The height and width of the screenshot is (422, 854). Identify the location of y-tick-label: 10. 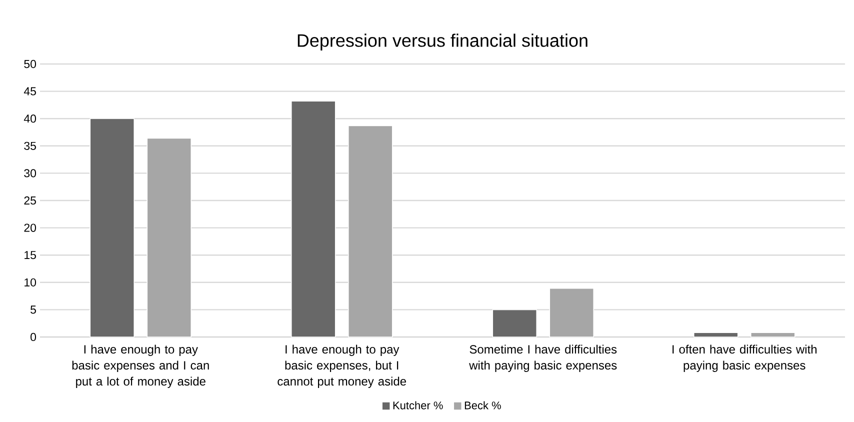
(30, 282).